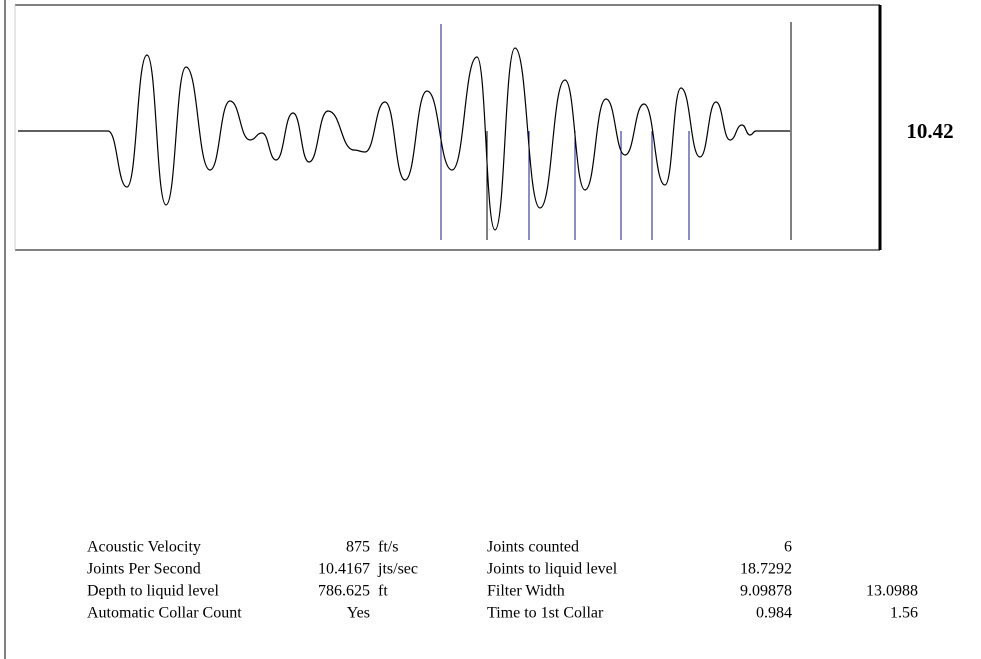  I want to click on table-value2: 0.984, so click(774, 613).